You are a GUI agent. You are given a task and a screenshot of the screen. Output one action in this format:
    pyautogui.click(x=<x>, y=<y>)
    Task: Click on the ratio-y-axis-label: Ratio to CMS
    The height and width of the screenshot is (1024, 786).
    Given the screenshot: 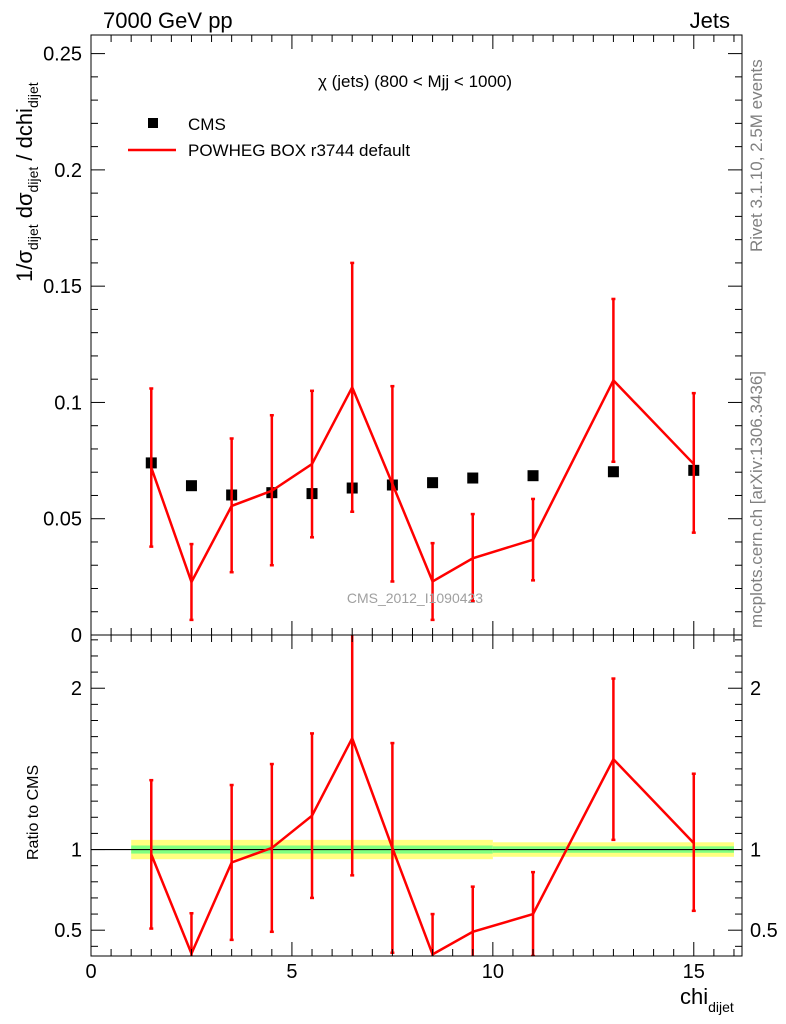 What is the action you would take?
    pyautogui.click(x=33, y=812)
    